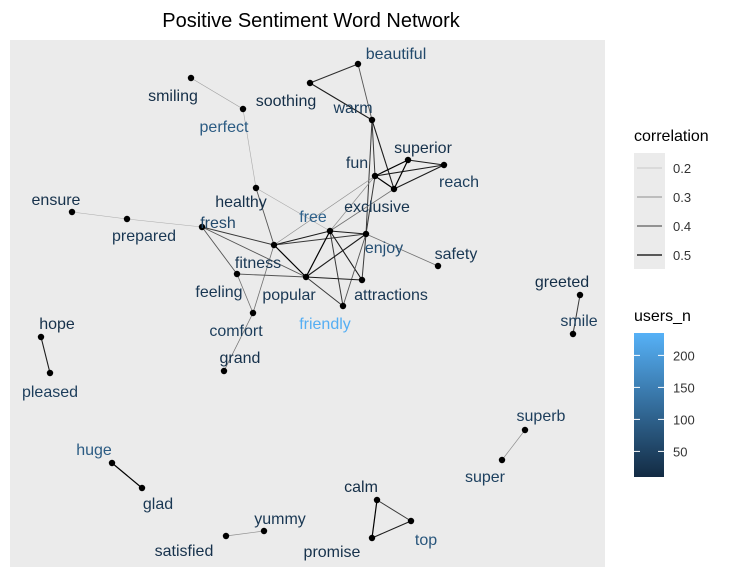 This screenshot has height=576, width=737. I want to click on edge-fun-fitness, so click(324, 210).